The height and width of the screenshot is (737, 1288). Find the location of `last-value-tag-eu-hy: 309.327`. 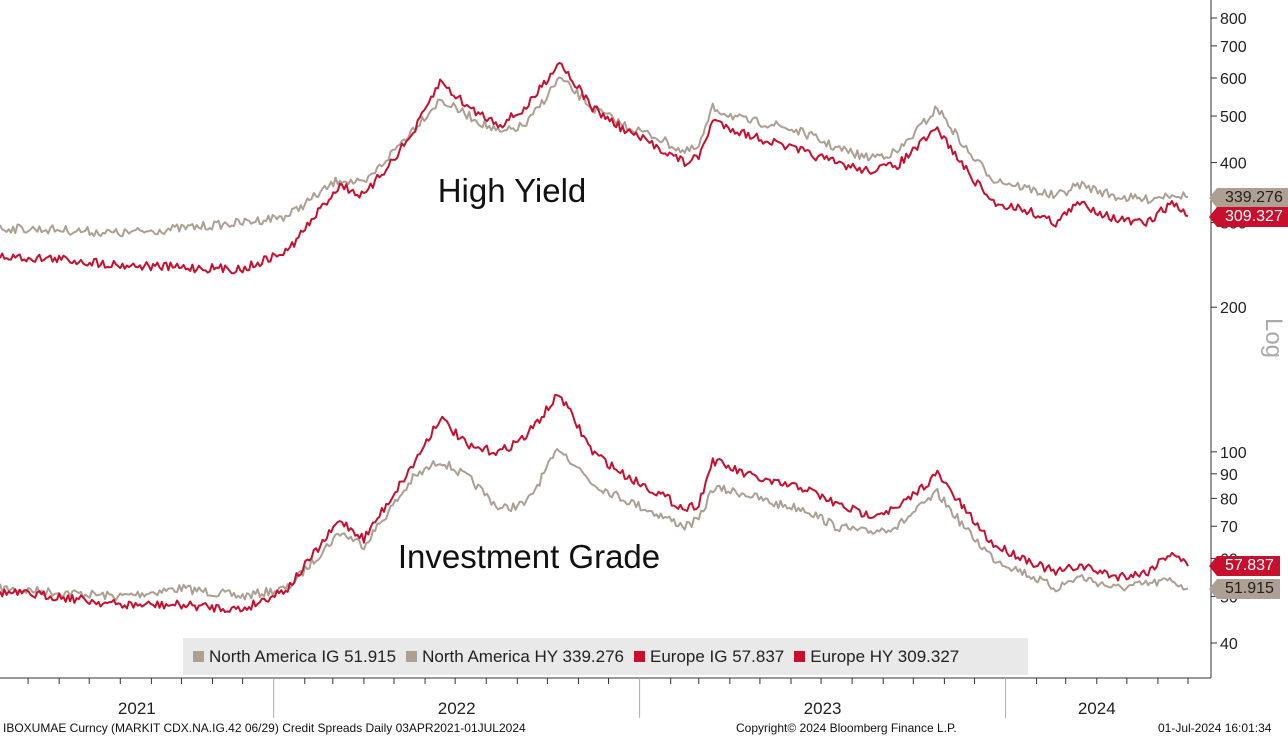

last-value-tag-eu-hy: 309.327 is located at coordinates (1248, 217).